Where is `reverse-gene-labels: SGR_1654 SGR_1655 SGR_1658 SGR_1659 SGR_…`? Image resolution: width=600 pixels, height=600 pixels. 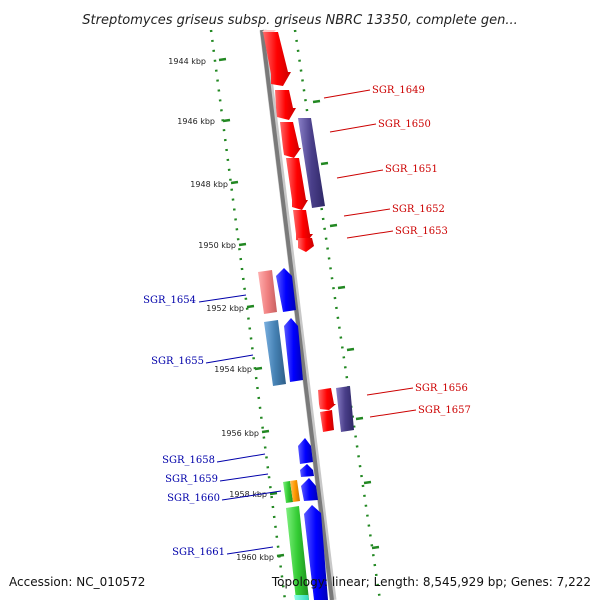 reverse-gene-labels: SGR_1654 SGR_1655 SGR_1658 SGR_1659 SGR_… is located at coordinates (184, 426).